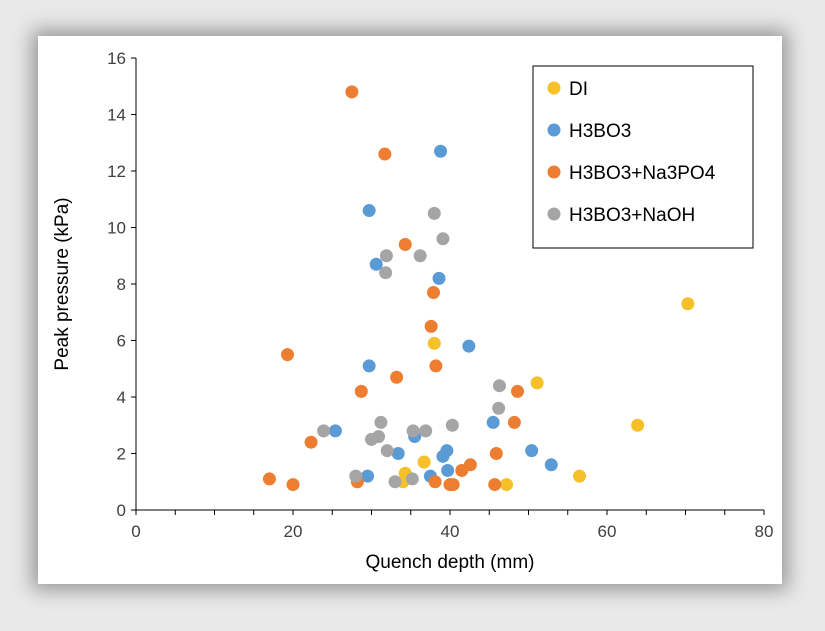 This screenshot has height=631, width=825. I want to click on y-tick-label: 10, so click(116, 228).